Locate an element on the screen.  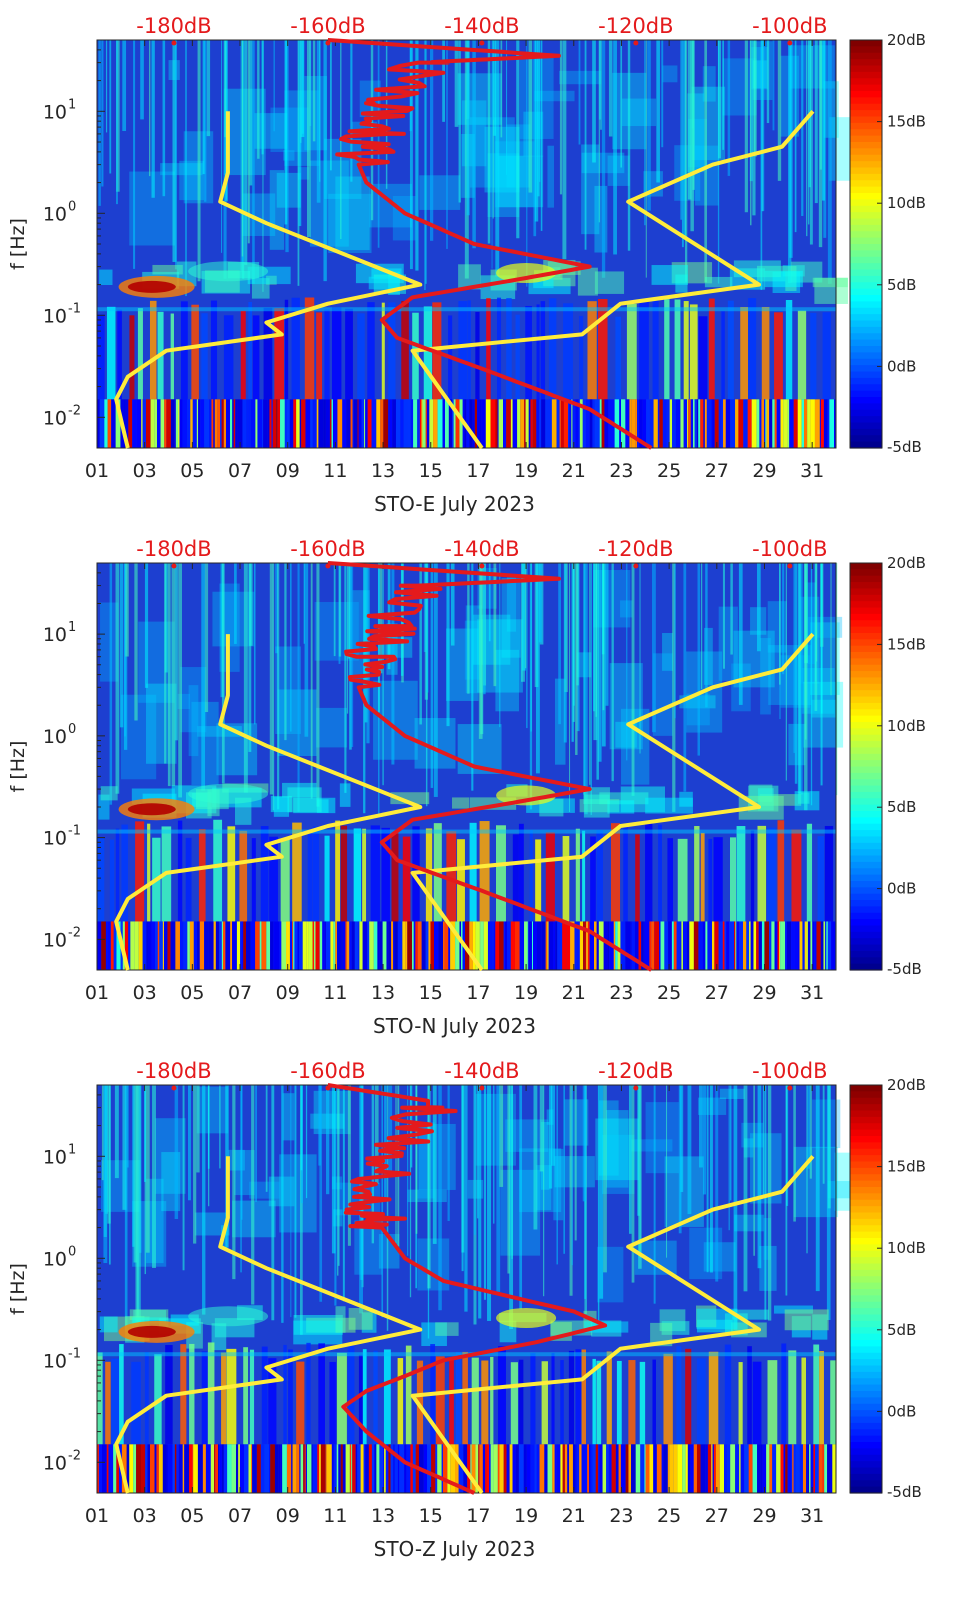
y-tick-base: 10 is located at coordinates (55, 112).